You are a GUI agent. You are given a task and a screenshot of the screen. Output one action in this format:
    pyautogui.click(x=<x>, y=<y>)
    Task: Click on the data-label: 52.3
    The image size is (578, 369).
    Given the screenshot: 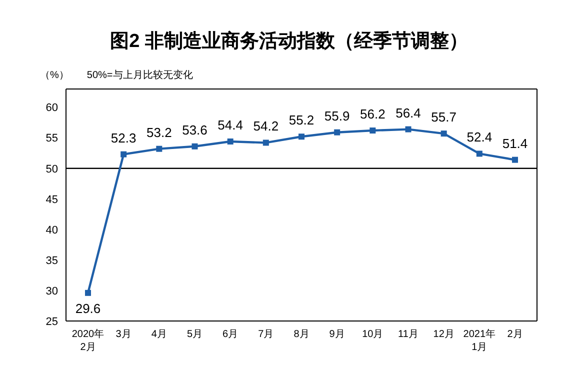 What is the action you would take?
    pyautogui.click(x=123, y=138)
    